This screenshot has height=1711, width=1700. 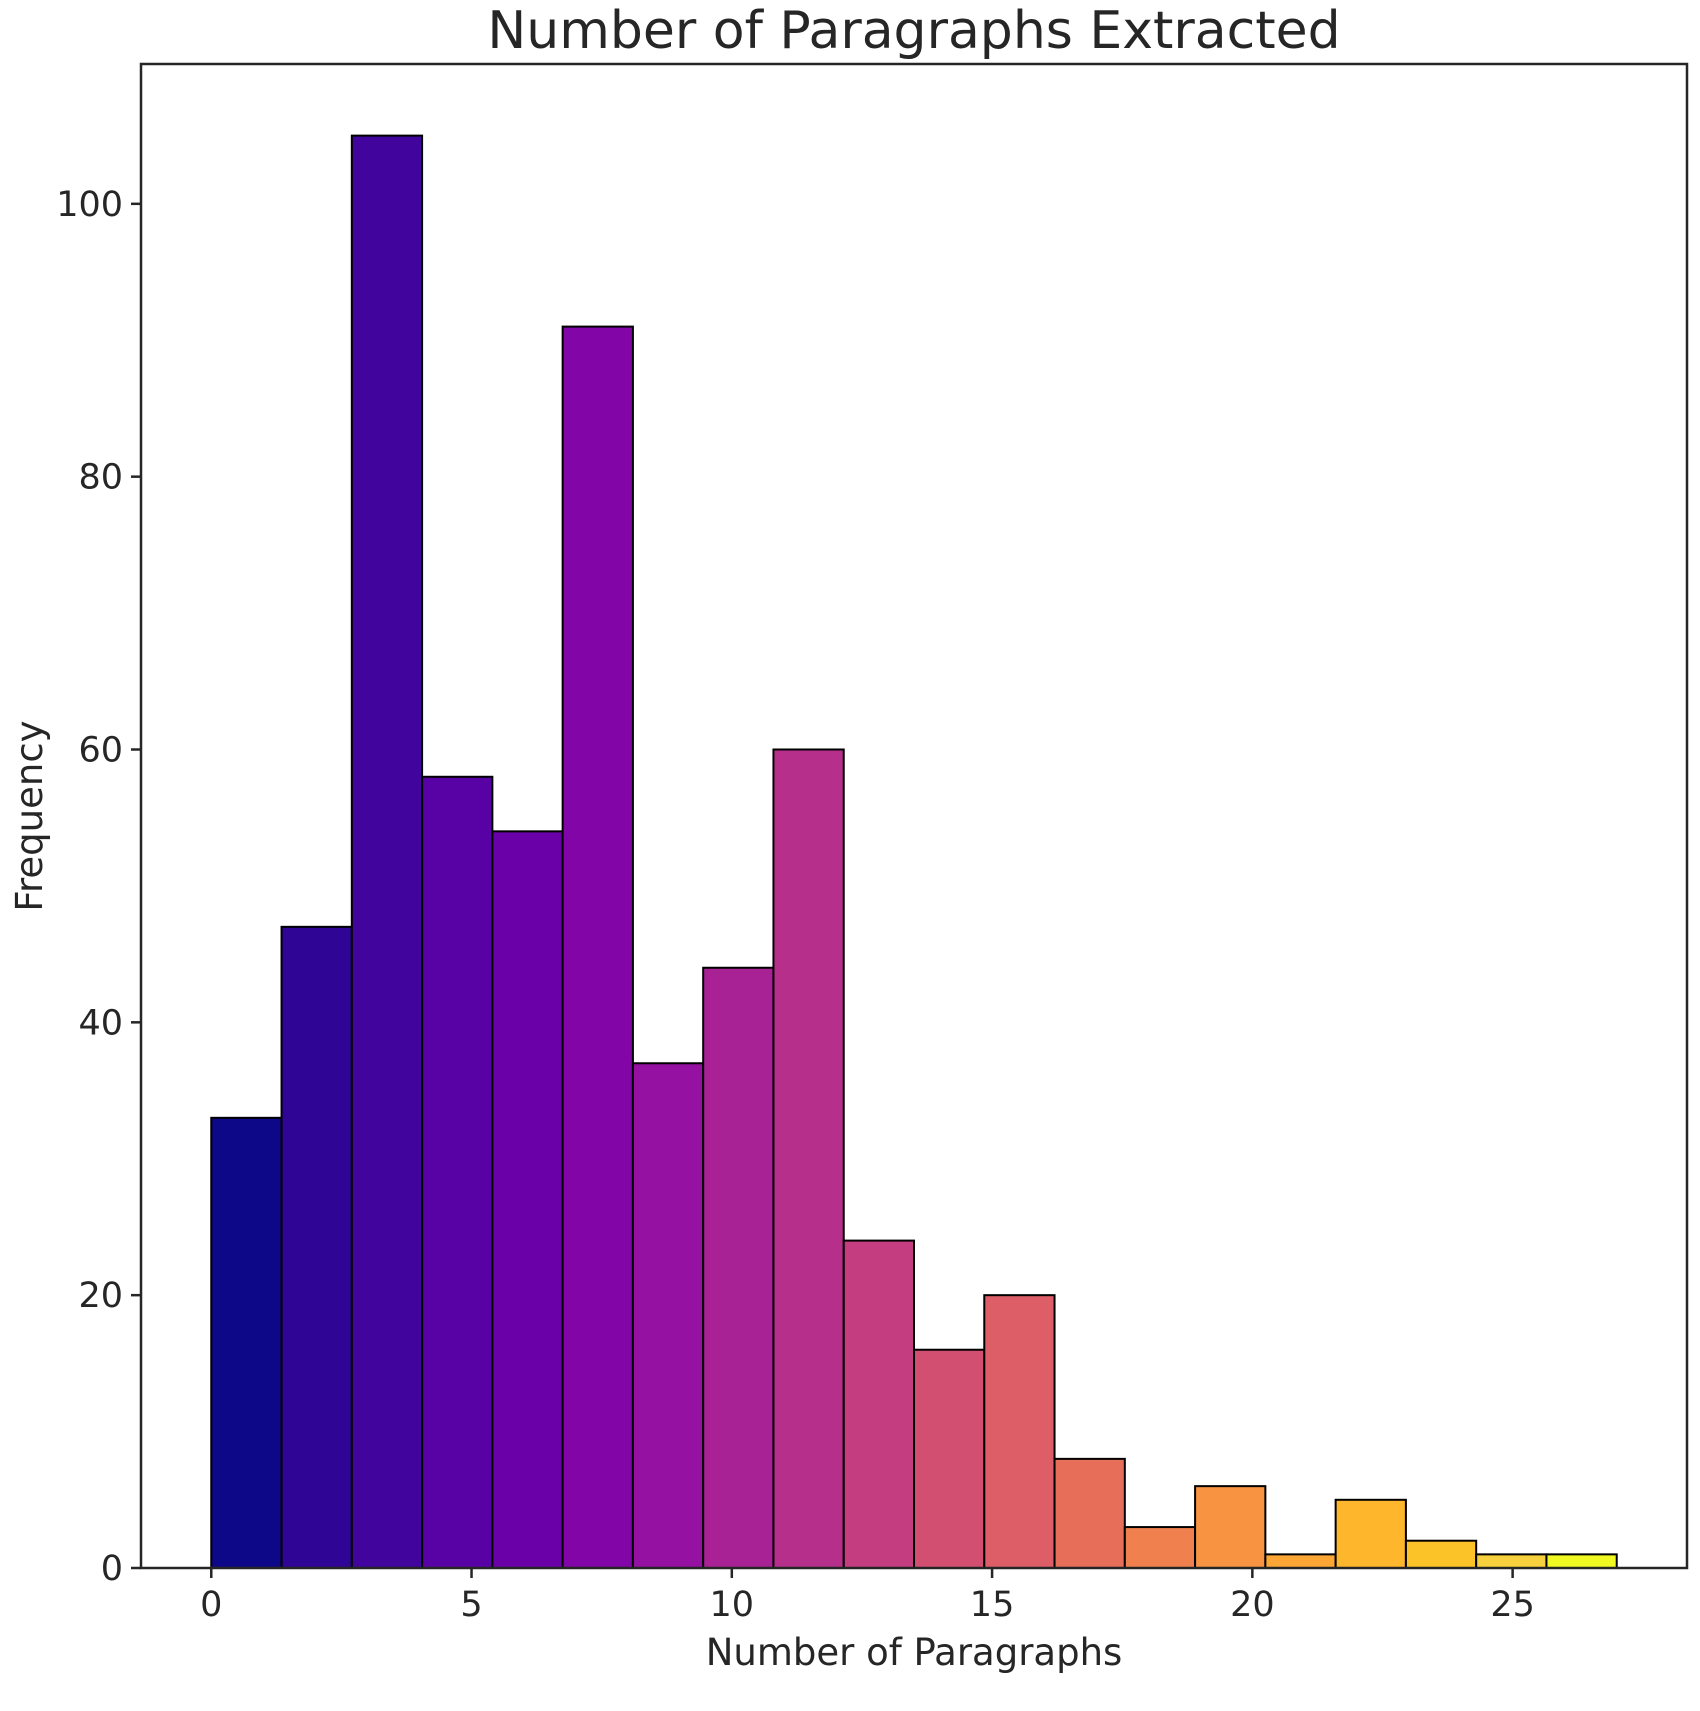 I want to click on y-tick-label: 20, so click(x=100, y=1296).